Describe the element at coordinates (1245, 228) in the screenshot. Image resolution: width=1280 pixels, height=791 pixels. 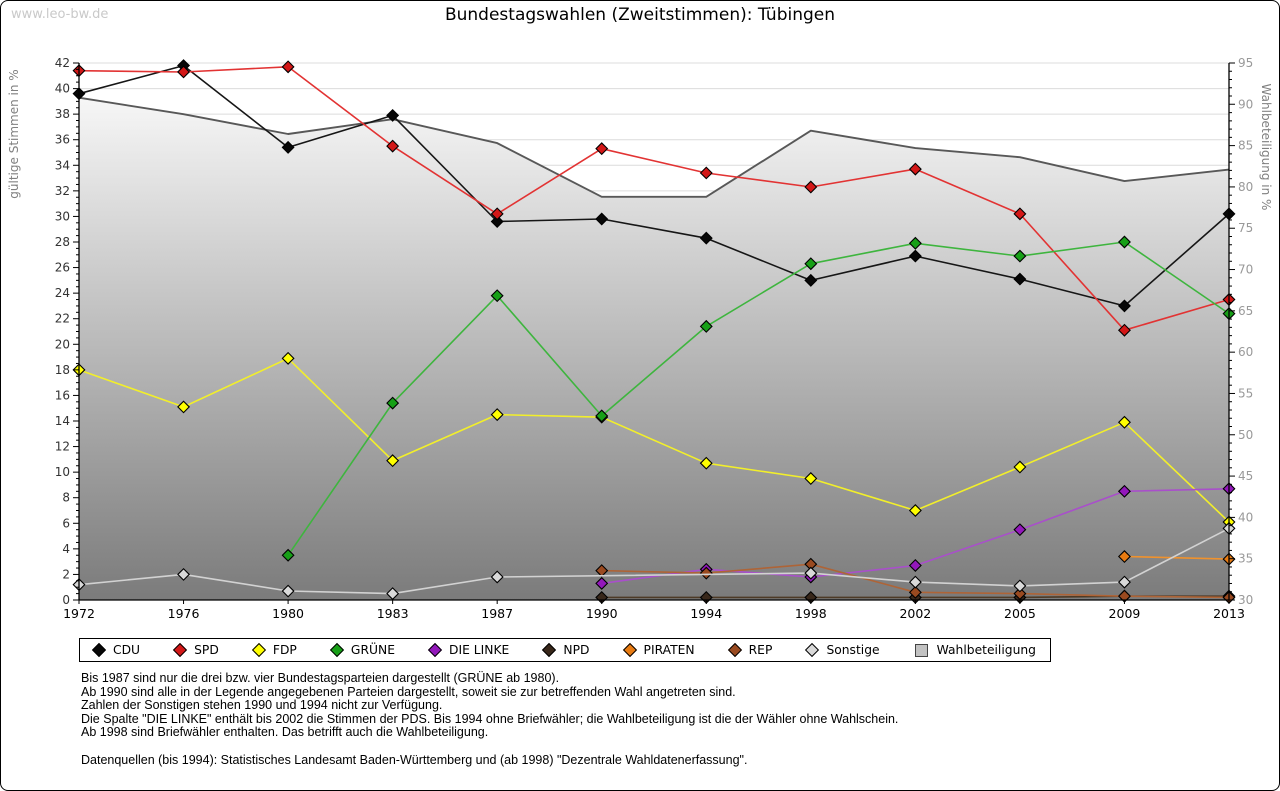
I see `tick-label-right: 75` at that location.